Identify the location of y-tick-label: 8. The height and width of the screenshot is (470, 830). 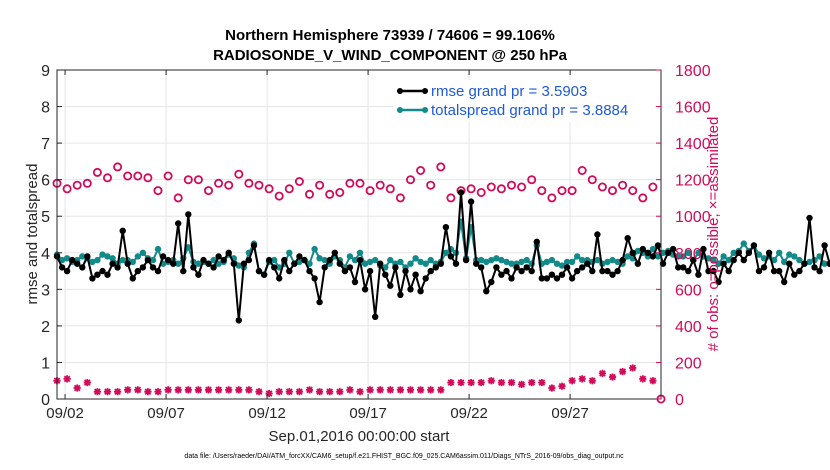
(45, 108).